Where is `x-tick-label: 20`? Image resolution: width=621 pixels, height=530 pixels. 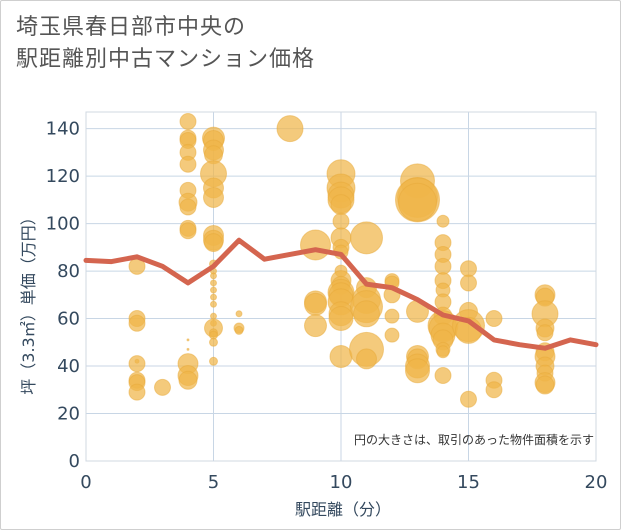 x-tick-label: 20 is located at coordinates (596, 482).